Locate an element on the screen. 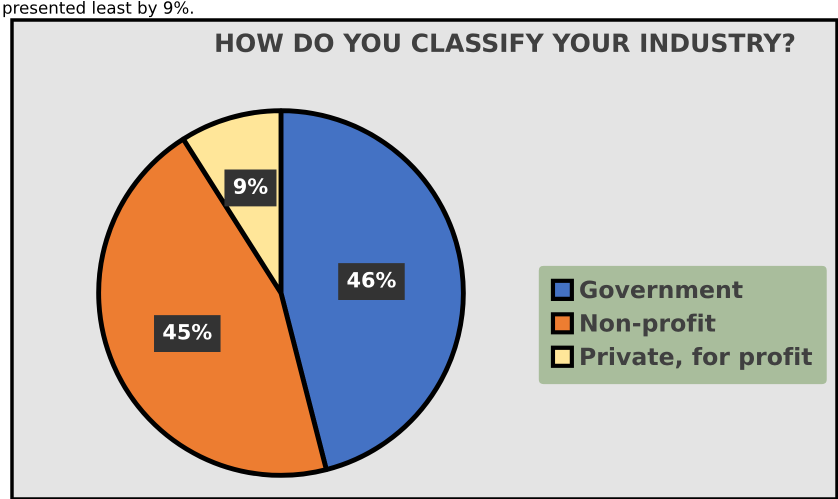 The width and height of the screenshot is (838, 499). legend-label: Non-profit is located at coordinates (648, 325).